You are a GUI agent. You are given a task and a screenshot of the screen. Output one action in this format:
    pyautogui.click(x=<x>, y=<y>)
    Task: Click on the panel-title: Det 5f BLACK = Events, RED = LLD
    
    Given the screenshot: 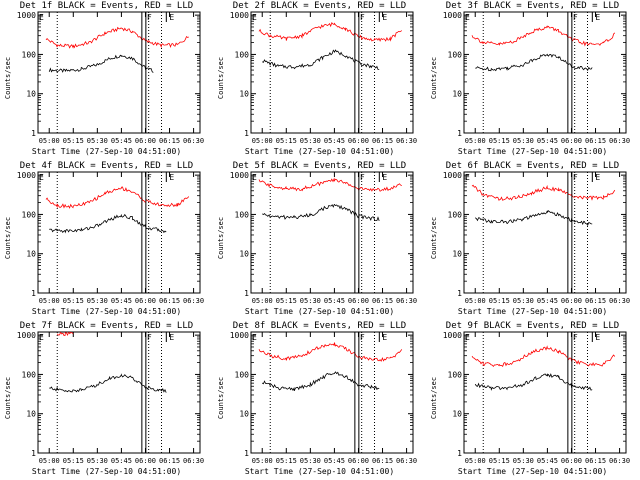 What is the action you would take?
    pyautogui.click(x=319, y=166)
    